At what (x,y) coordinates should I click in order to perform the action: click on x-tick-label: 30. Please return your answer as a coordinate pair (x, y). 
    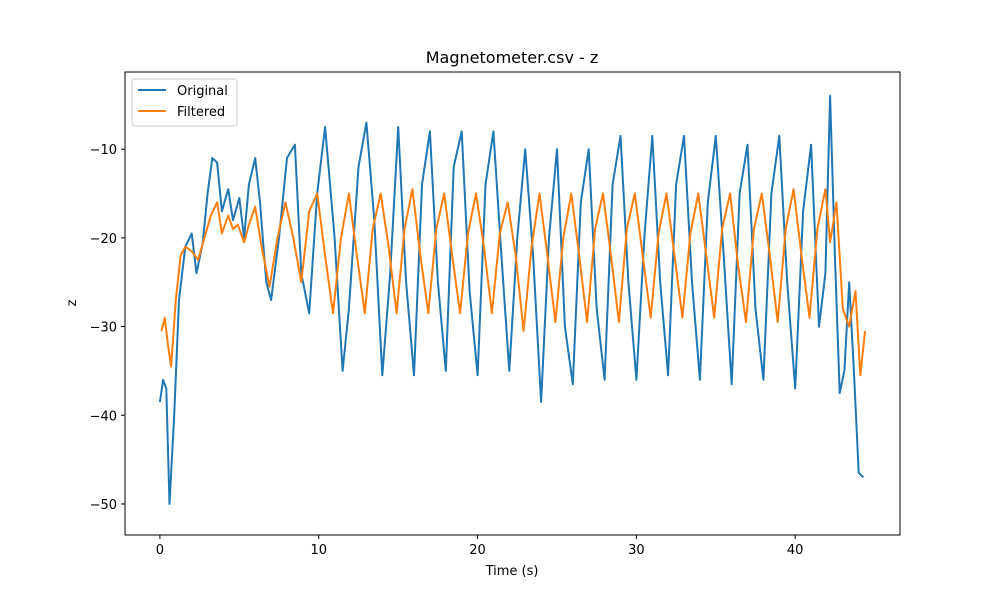
    Looking at the image, I should click on (636, 550).